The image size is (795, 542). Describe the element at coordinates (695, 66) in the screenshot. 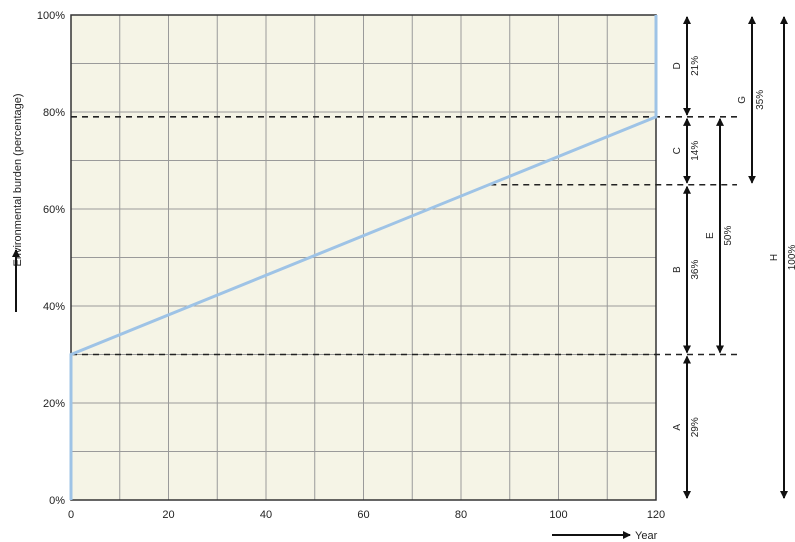

I see `segment-percent: 21%` at that location.